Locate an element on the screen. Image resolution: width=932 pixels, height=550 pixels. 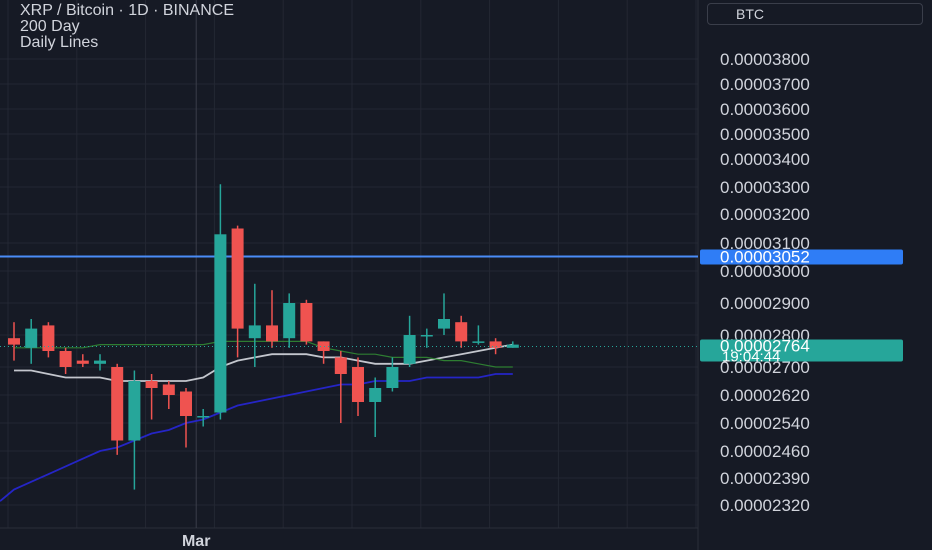
time-tick-label: Mar is located at coordinates (196, 541).